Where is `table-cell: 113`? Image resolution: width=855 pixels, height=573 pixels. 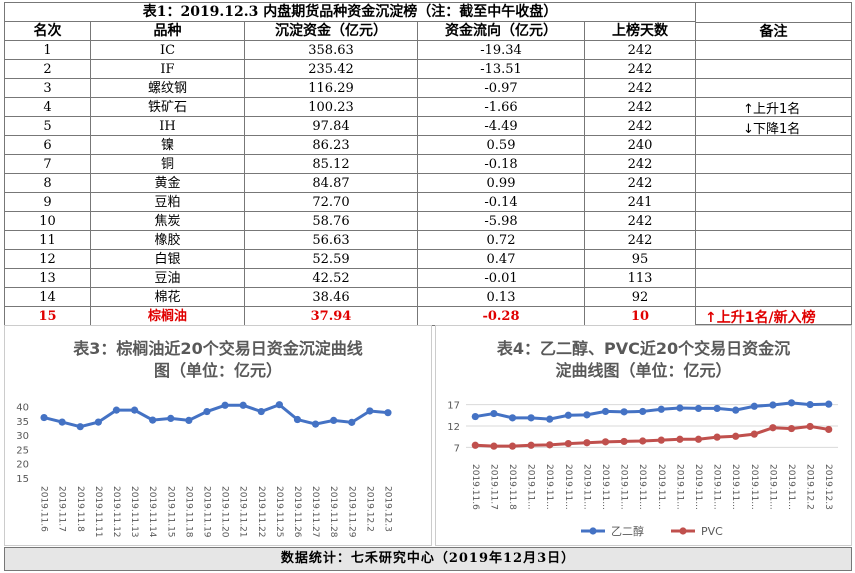 table-cell: 113 is located at coordinates (640, 278).